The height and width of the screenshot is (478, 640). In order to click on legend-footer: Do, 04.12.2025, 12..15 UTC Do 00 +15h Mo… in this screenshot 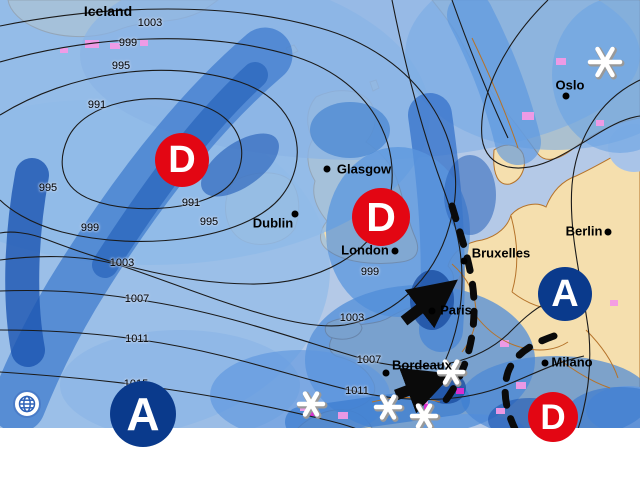, I will do `click(320, 453)`.